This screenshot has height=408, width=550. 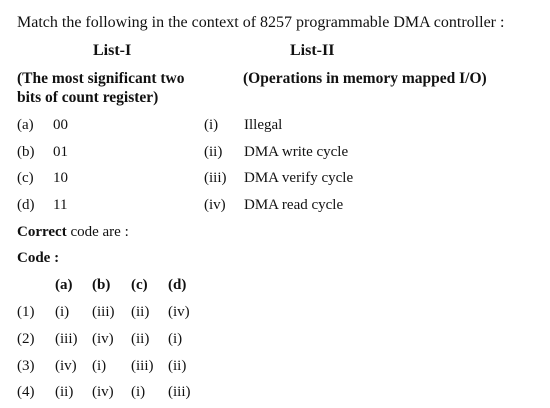 I want to click on list-1-item-label: (d), so click(x=26, y=205).